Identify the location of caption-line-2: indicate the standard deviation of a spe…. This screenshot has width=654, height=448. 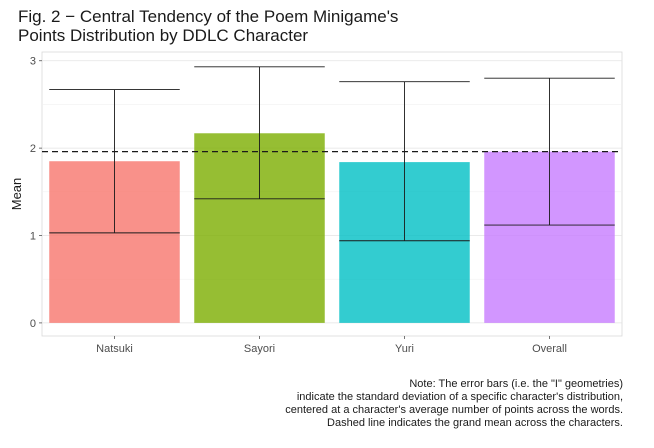
(460, 397).